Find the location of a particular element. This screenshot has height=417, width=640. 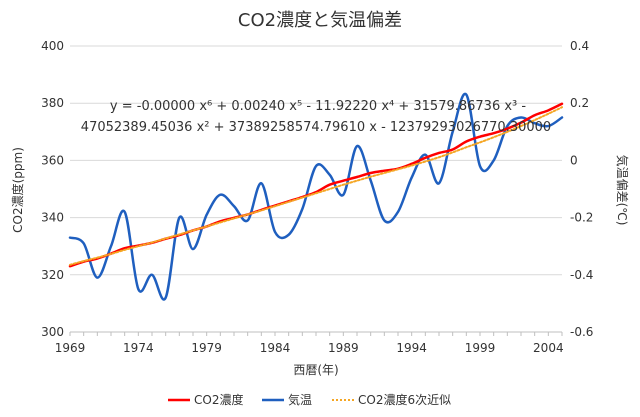

y-tick-left-label: 320 is located at coordinates (52, 275).